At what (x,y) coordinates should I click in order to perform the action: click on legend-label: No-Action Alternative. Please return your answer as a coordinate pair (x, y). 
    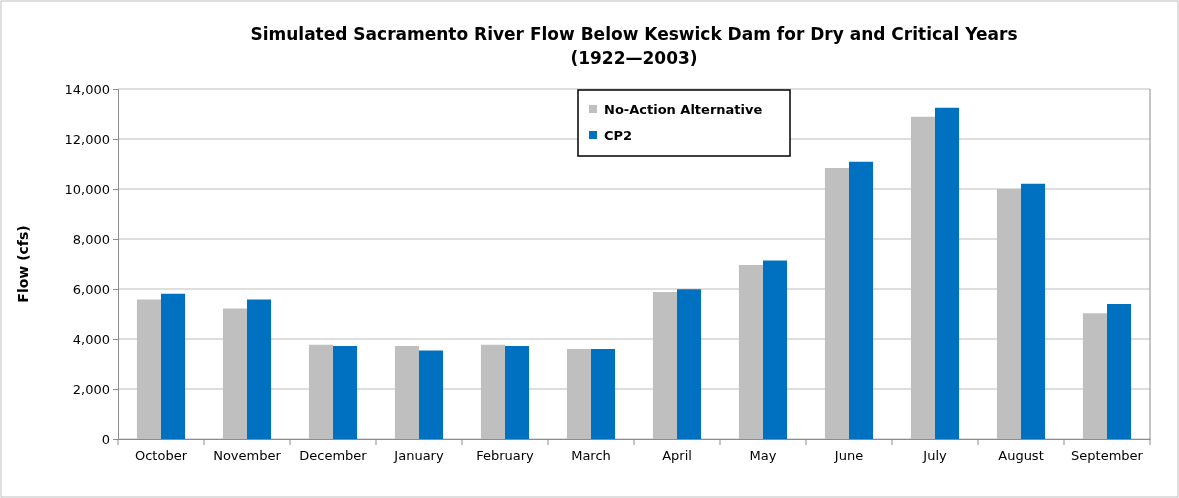
    Looking at the image, I should click on (683, 109).